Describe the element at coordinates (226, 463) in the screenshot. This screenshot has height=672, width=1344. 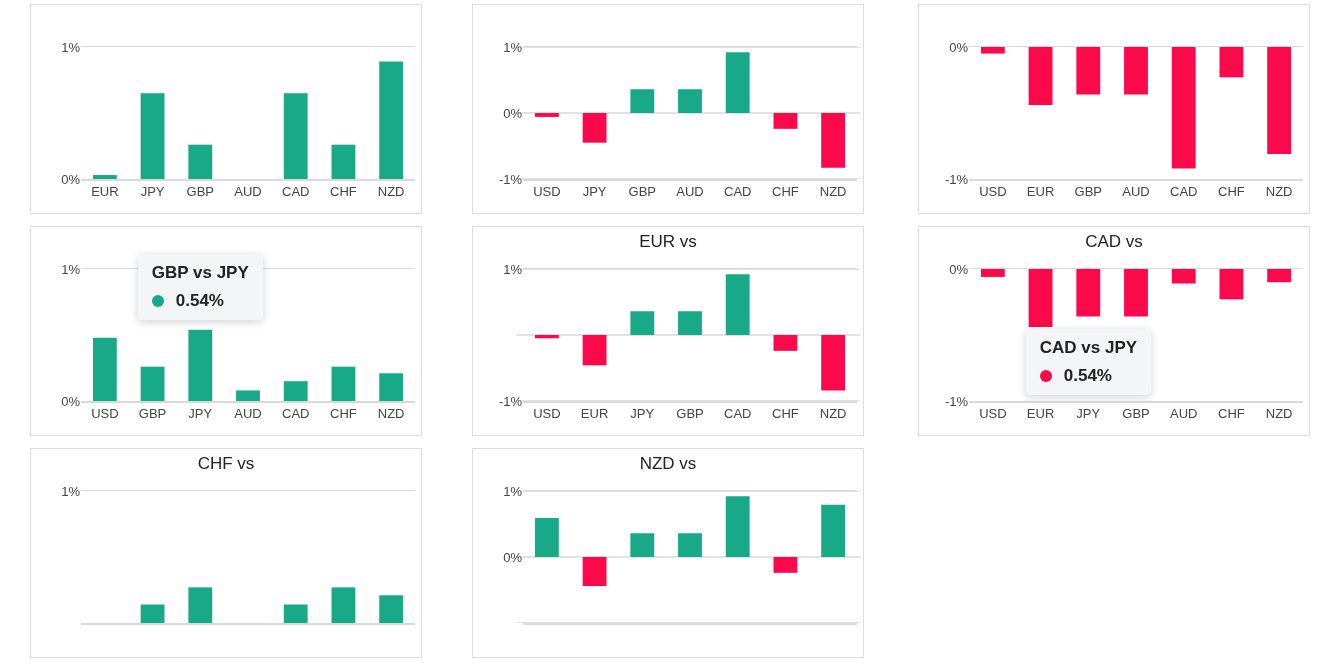
I see `chart-title: CHF vs` at that location.